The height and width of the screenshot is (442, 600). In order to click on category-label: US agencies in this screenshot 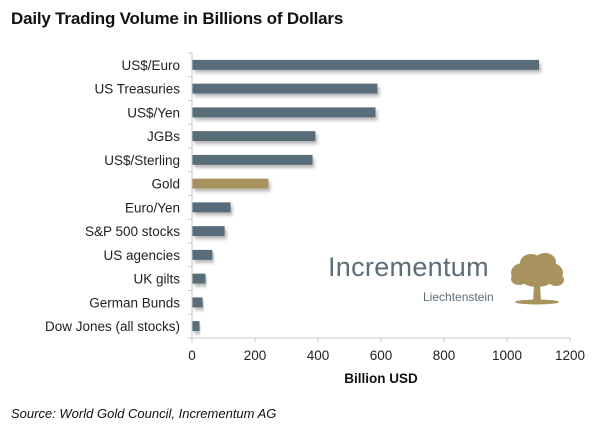, I will do `click(141, 255)`.